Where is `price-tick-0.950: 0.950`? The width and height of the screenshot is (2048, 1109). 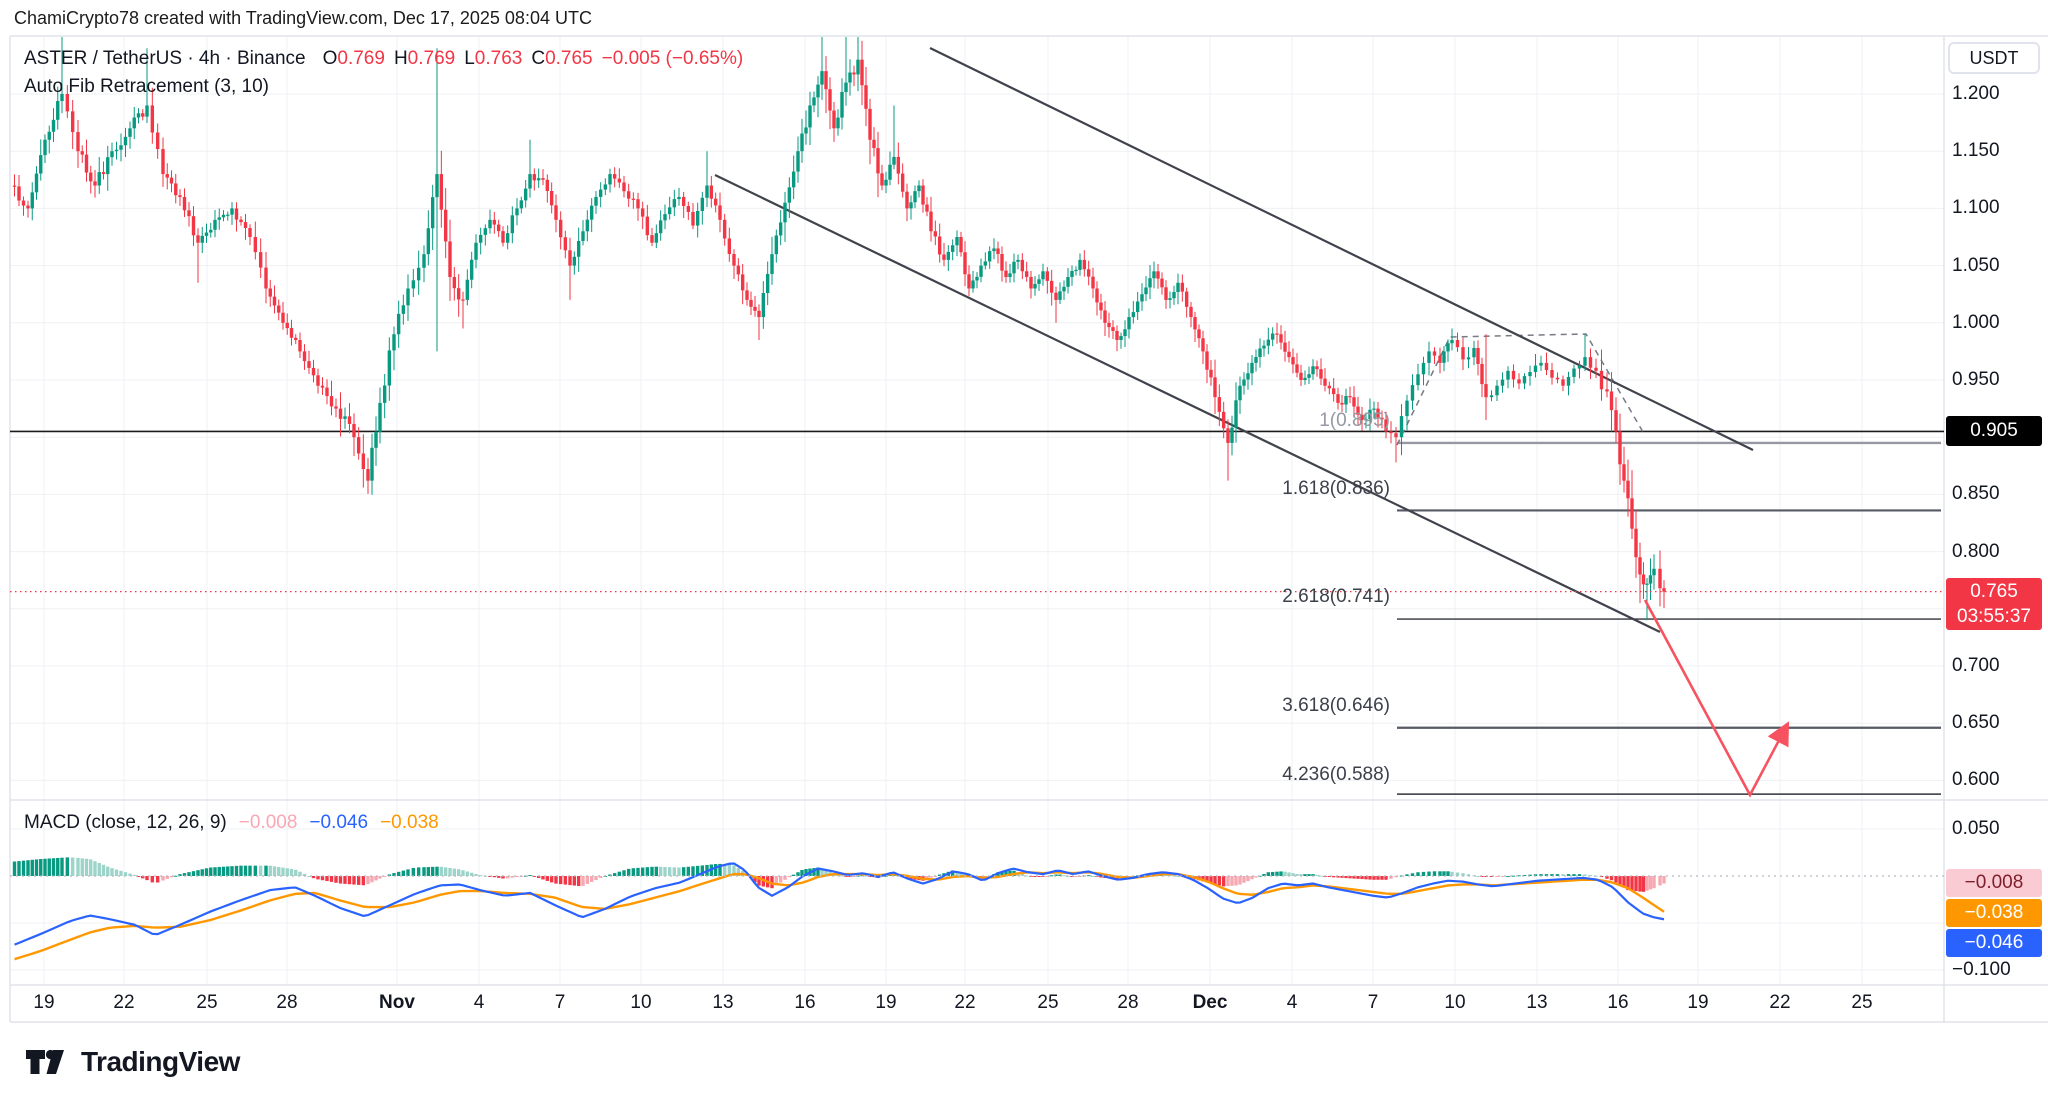
price-tick-0.950: 0.950 is located at coordinates (1976, 379).